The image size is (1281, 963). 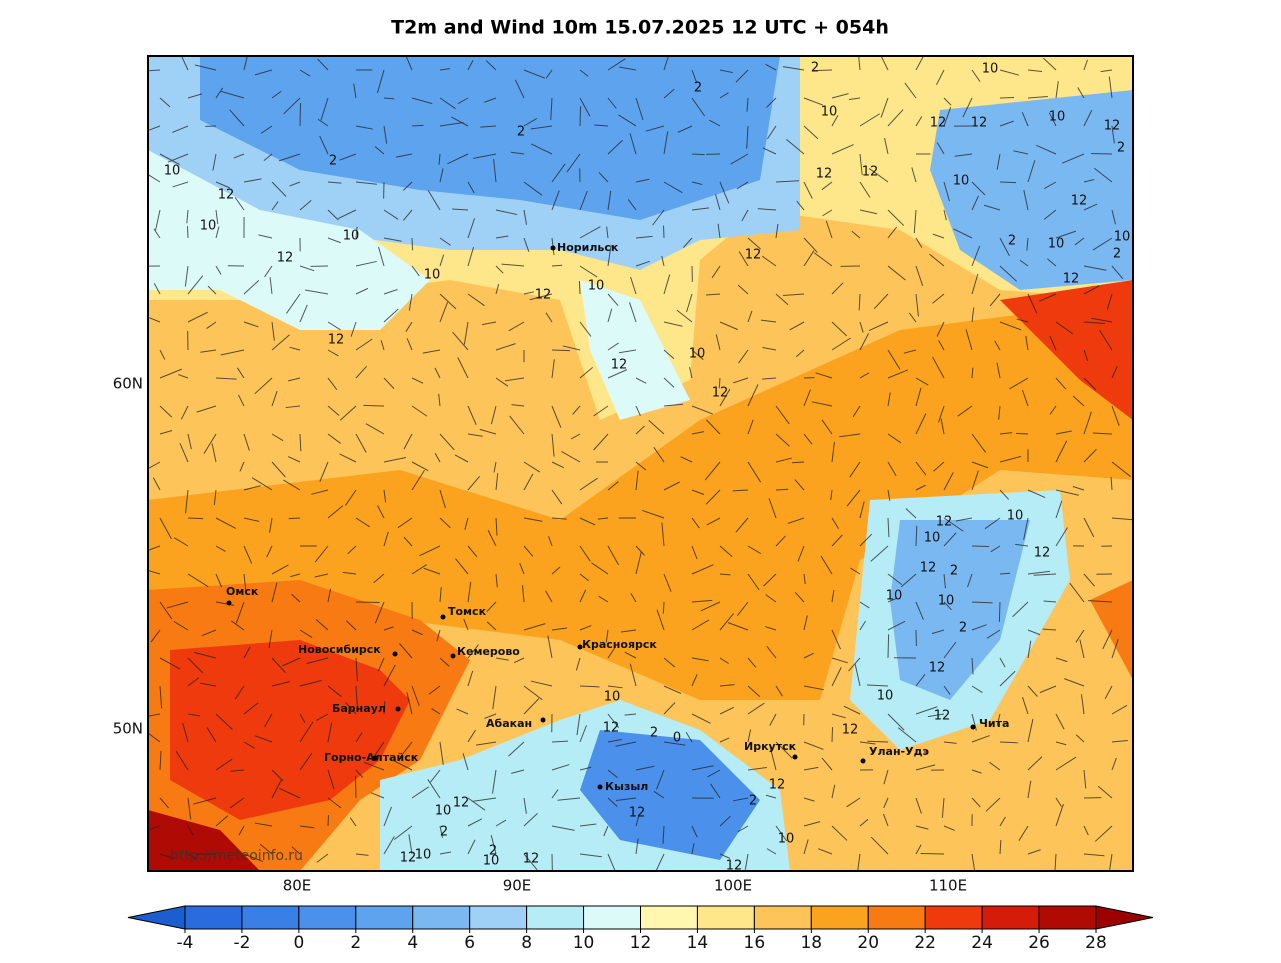 I want to click on colorbar-tick-label: 0, so click(x=298, y=943).